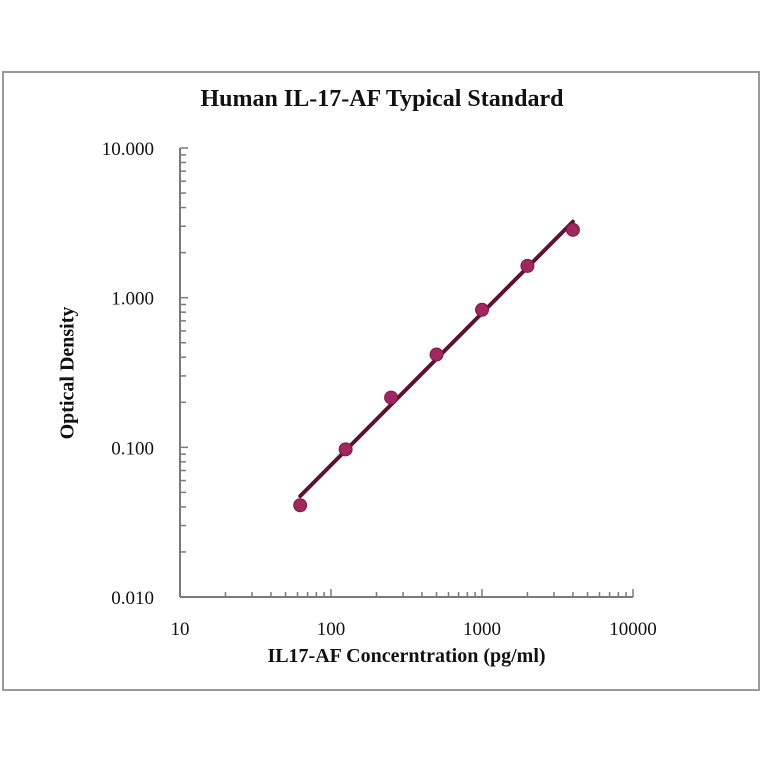  I want to click on y-tick-label: 10.000, so click(128, 149).